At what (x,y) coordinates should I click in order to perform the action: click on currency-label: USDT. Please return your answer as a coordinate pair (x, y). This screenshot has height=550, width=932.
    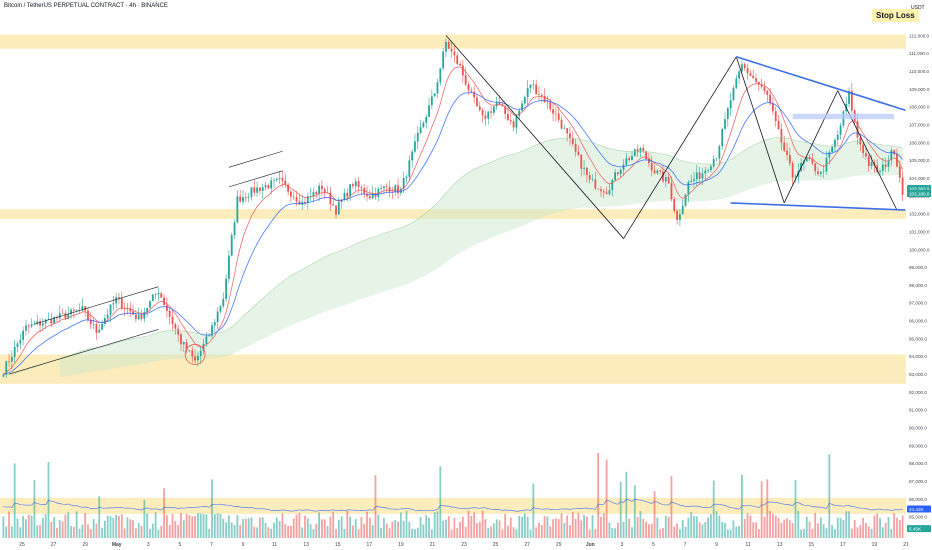
    Looking at the image, I should click on (918, 8).